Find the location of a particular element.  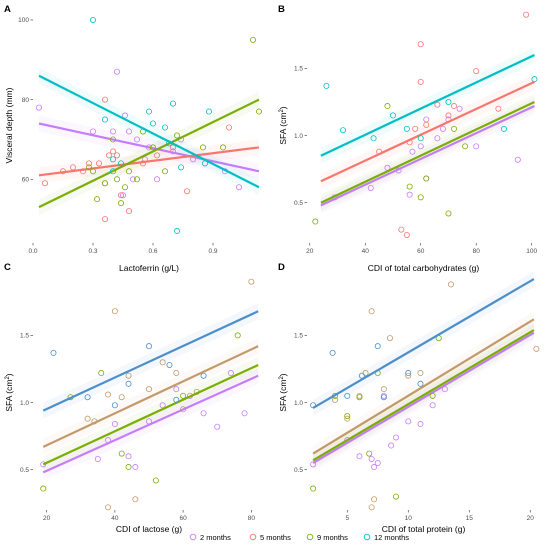

legend-label: 5 months is located at coordinates (275, 537).